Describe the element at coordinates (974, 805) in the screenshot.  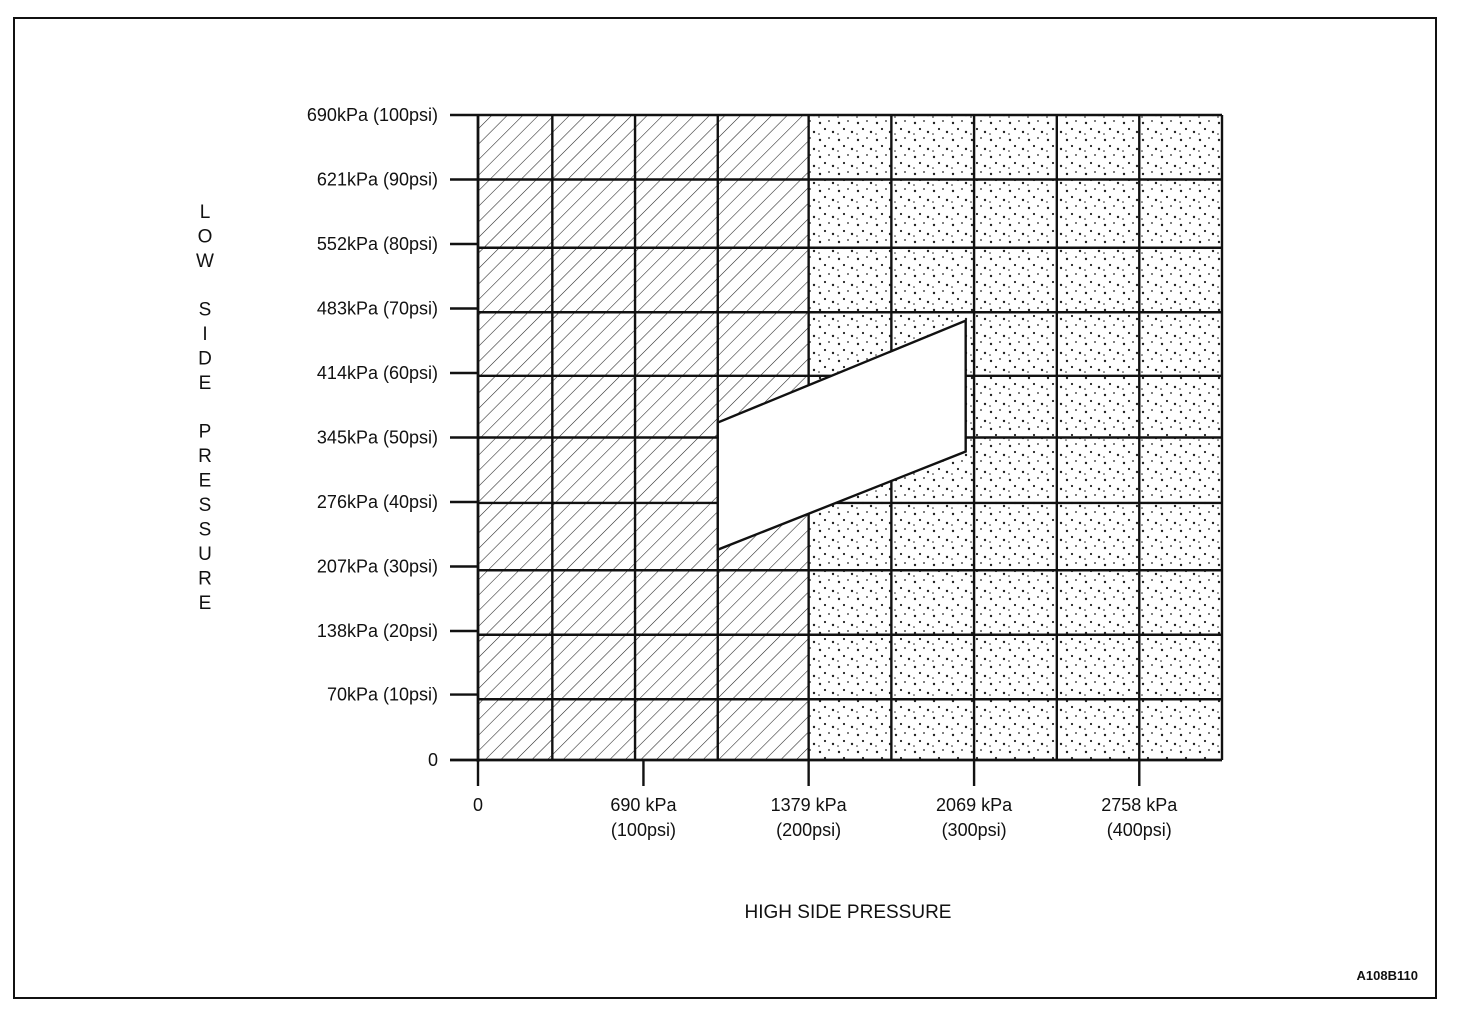
I see `x-tick-label: 2069 kPa` at that location.